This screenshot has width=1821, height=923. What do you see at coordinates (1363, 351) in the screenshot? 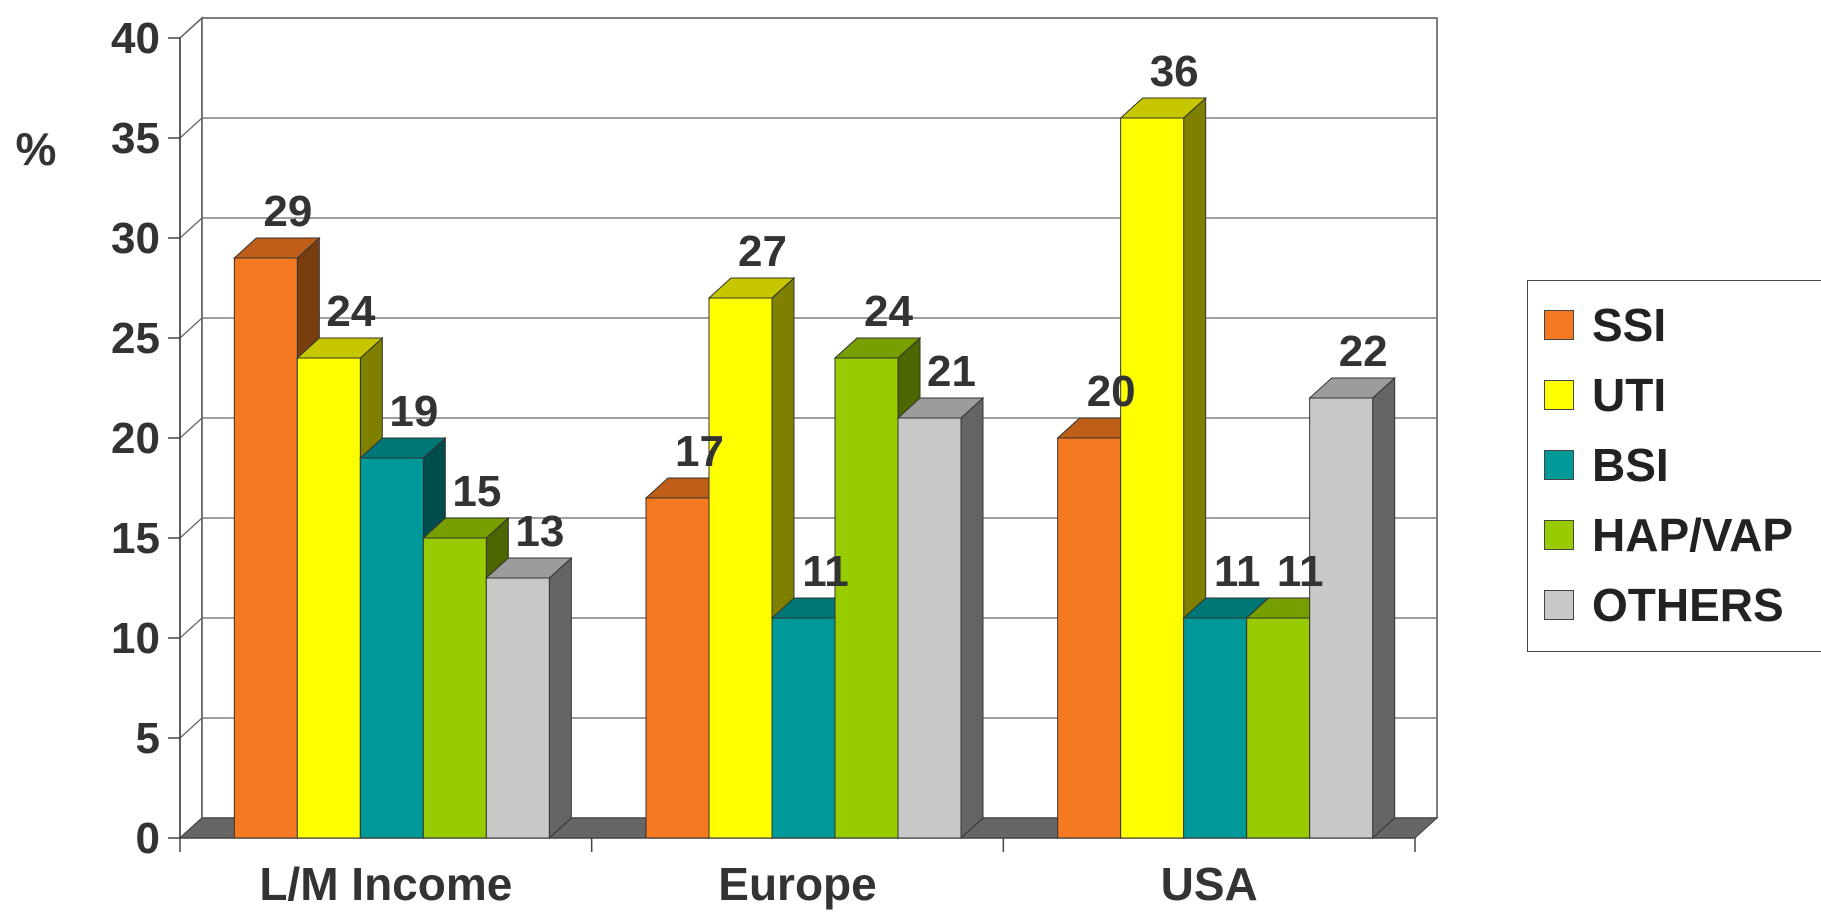
I see `data-label: 22` at bounding box center [1363, 351].